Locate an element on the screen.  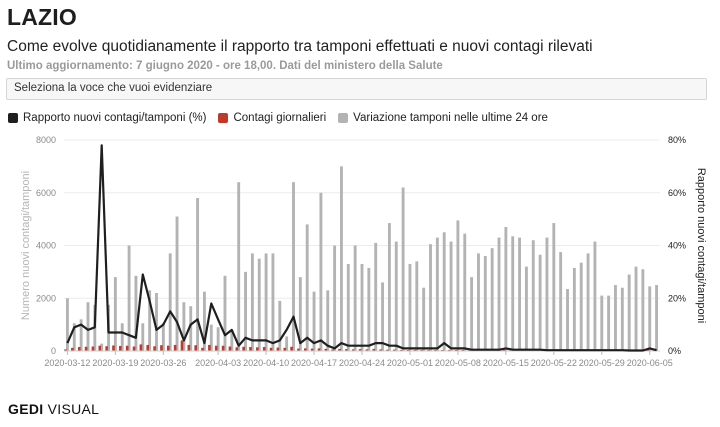
y-right-tick-label: 20% is located at coordinates (677, 298).